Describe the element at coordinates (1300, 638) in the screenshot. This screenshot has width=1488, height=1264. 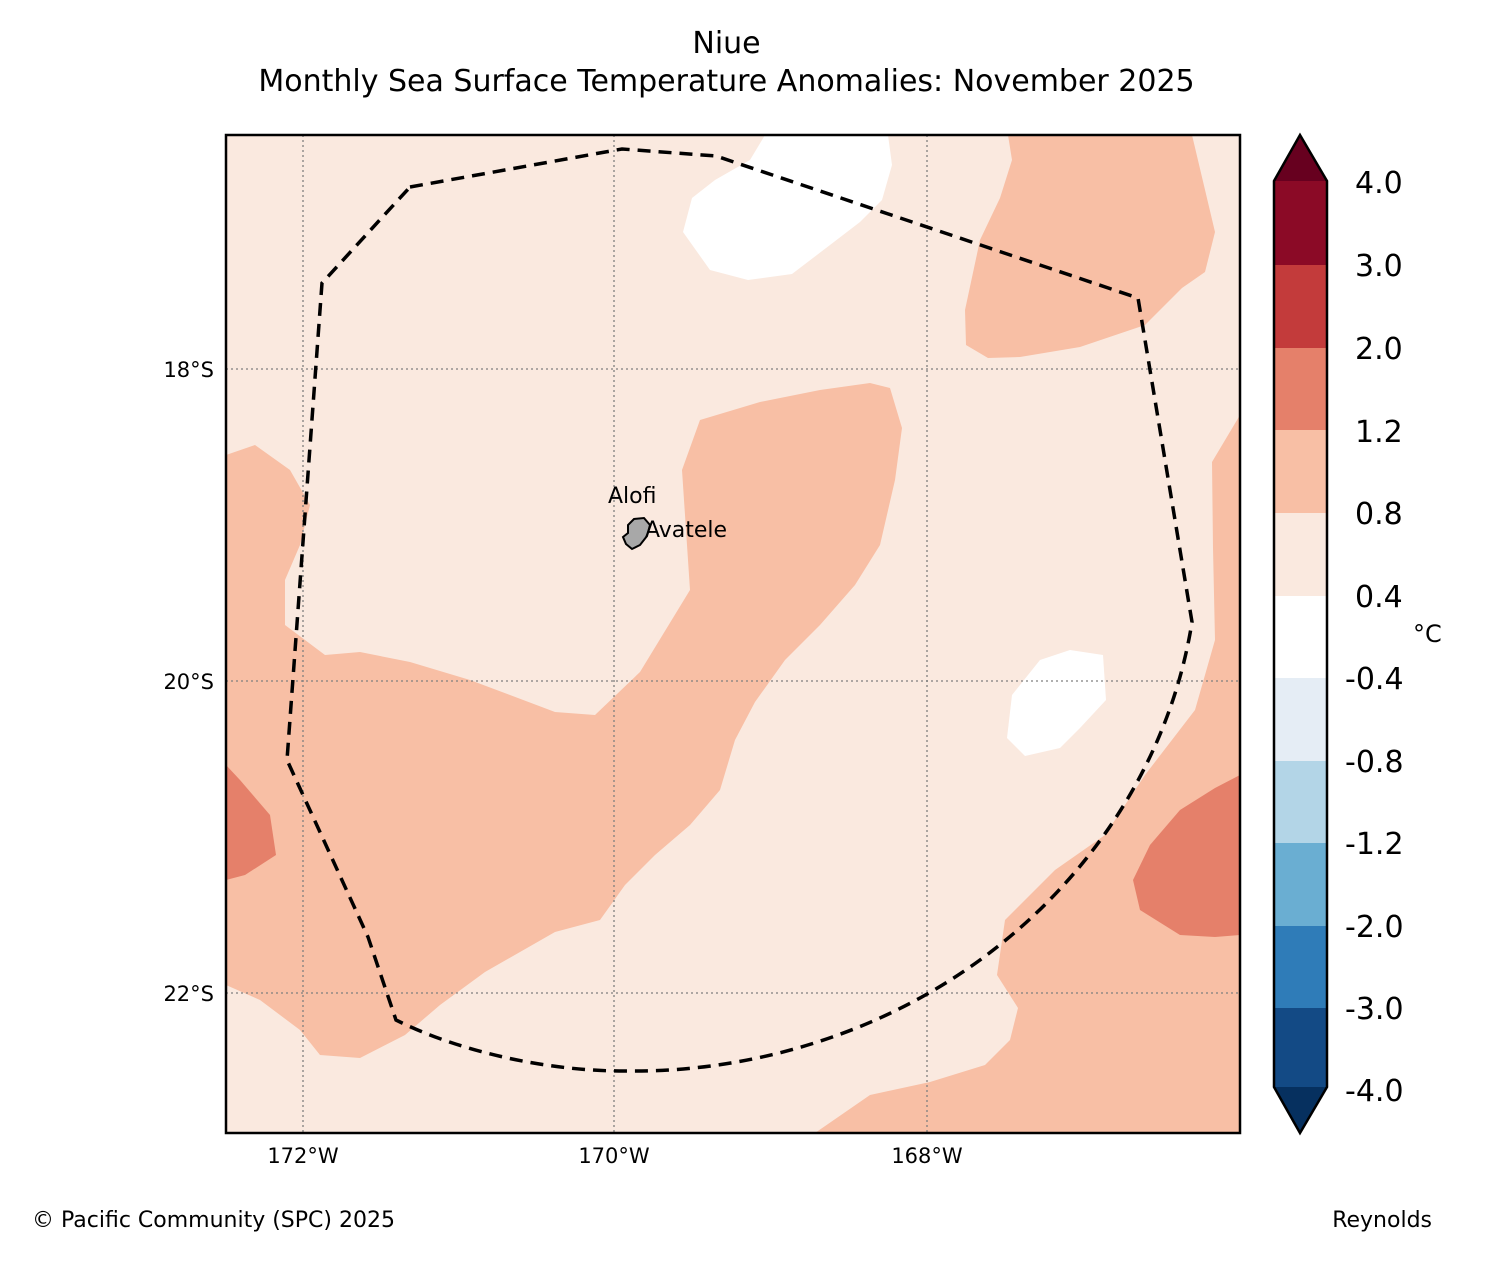
I see `colorbar-swatch-neutral` at that location.